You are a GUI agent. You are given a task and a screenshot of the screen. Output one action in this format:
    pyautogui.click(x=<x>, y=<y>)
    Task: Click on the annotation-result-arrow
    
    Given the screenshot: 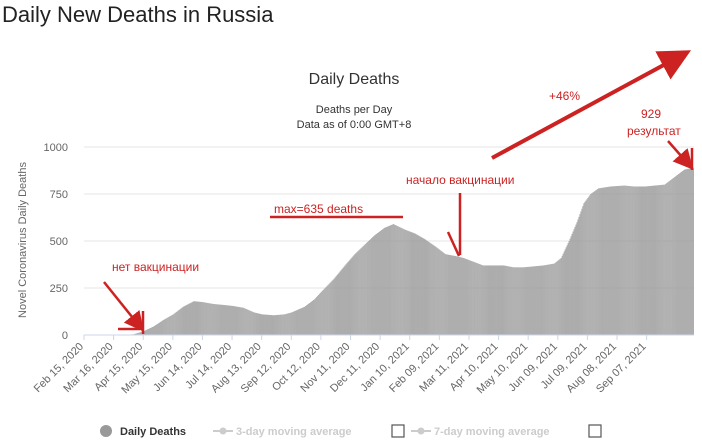 What is the action you would take?
    pyautogui.click(x=680, y=155)
    